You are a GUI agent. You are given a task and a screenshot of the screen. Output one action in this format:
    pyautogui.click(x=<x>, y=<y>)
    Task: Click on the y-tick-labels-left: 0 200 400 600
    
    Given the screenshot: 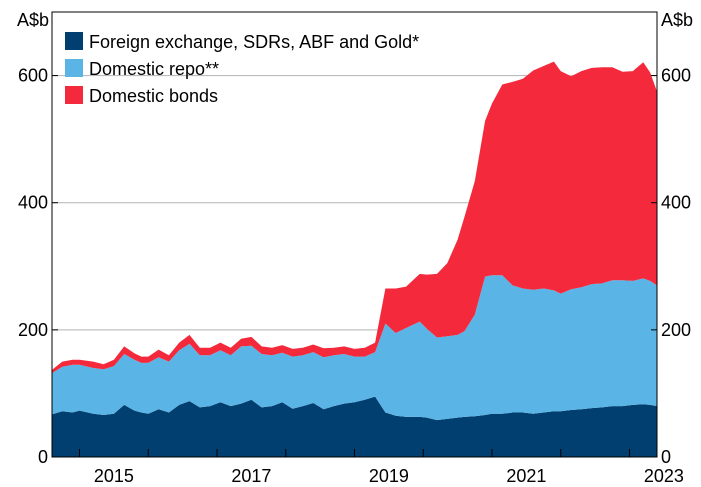 What is the action you would take?
    pyautogui.click(x=33, y=266)
    